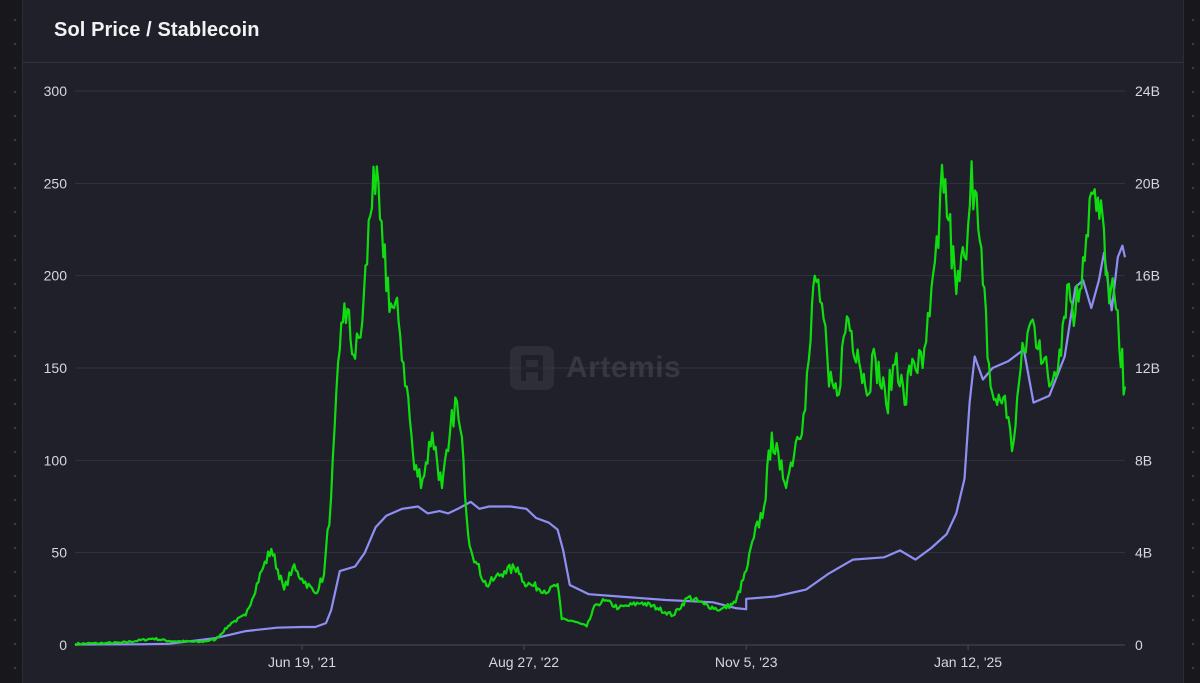  What do you see at coordinates (746, 662) in the screenshot?
I see `x-tick-label: Nov 5, '23` at bounding box center [746, 662].